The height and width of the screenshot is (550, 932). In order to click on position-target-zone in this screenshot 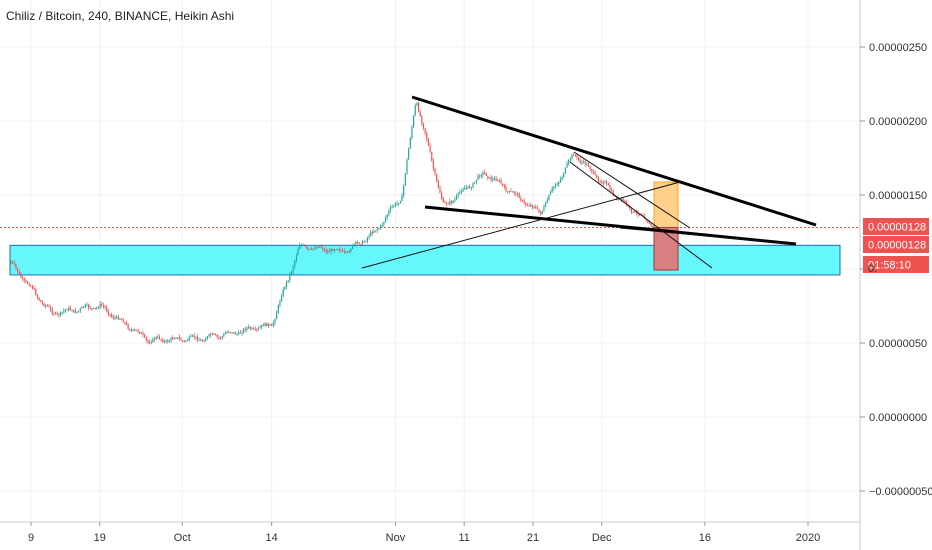, I will do `click(666, 205)`.